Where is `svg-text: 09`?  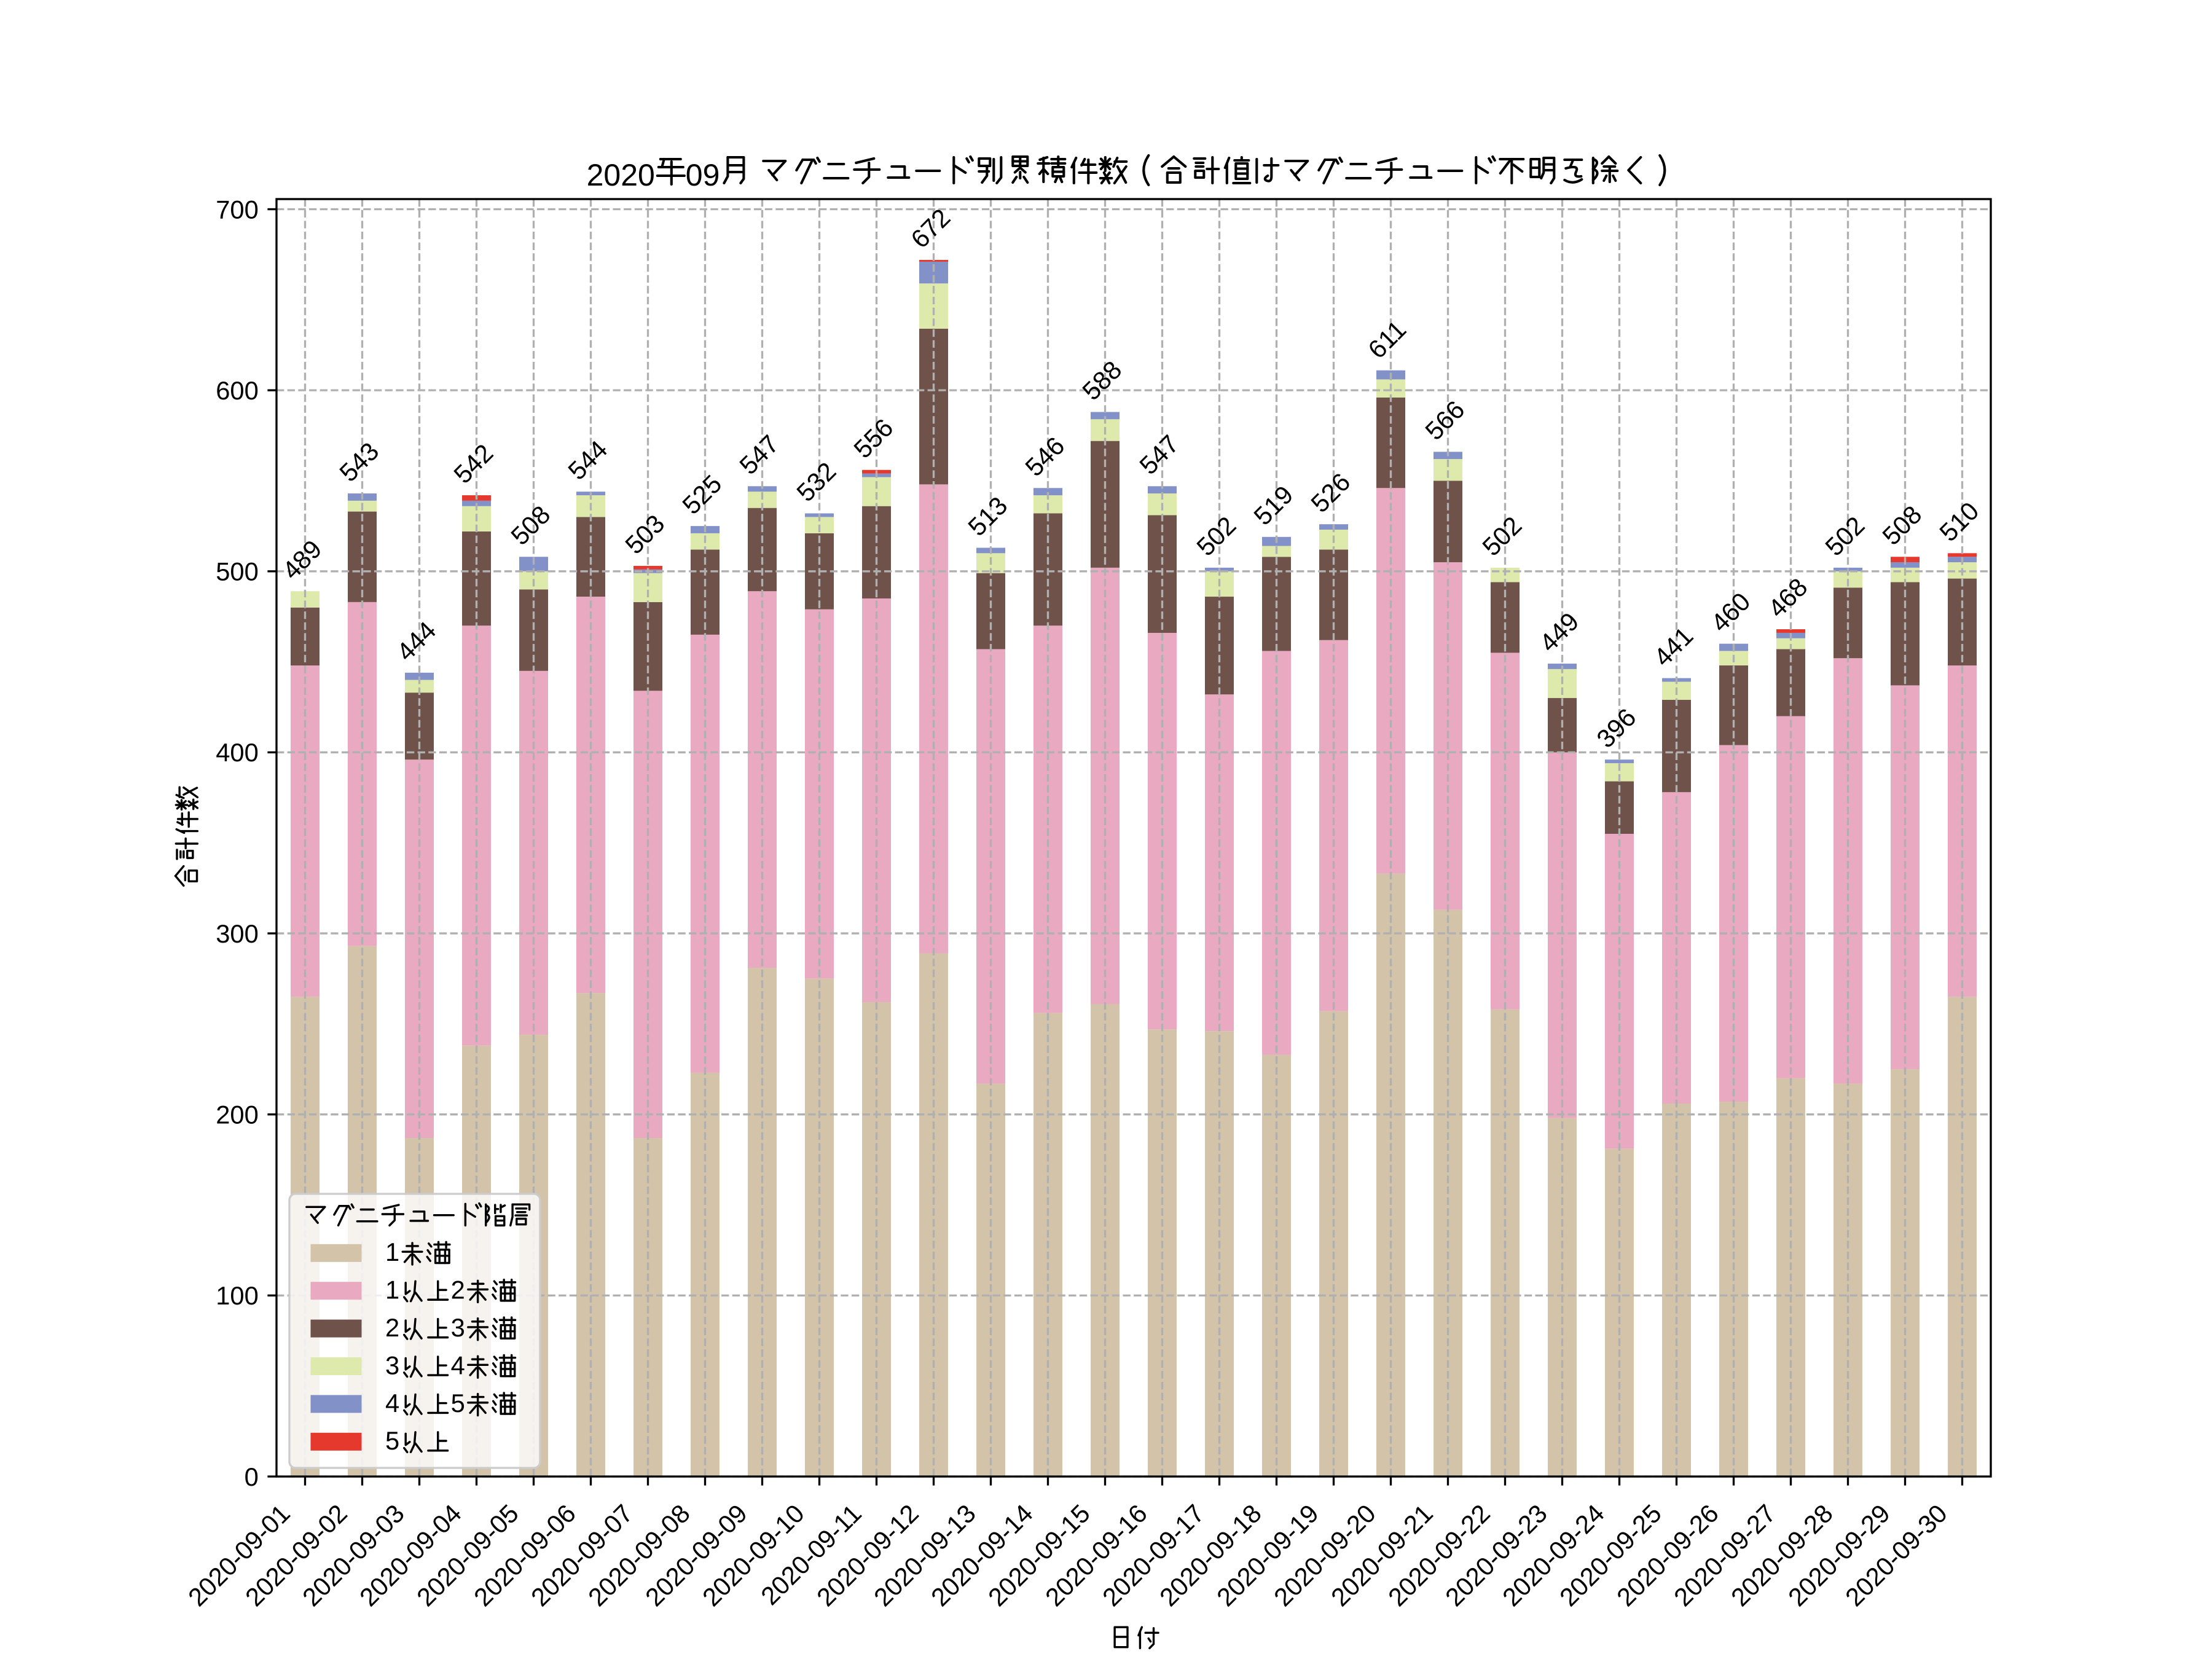 svg-text: 09 is located at coordinates (703, 175).